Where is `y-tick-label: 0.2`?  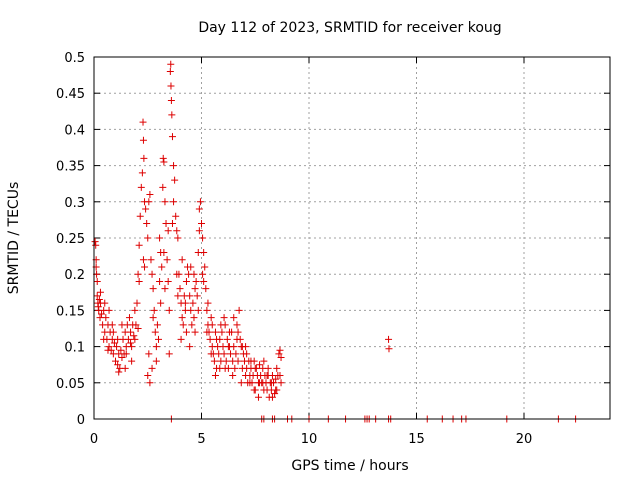 y-tick-label: 0.2 is located at coordinates (74, 275).